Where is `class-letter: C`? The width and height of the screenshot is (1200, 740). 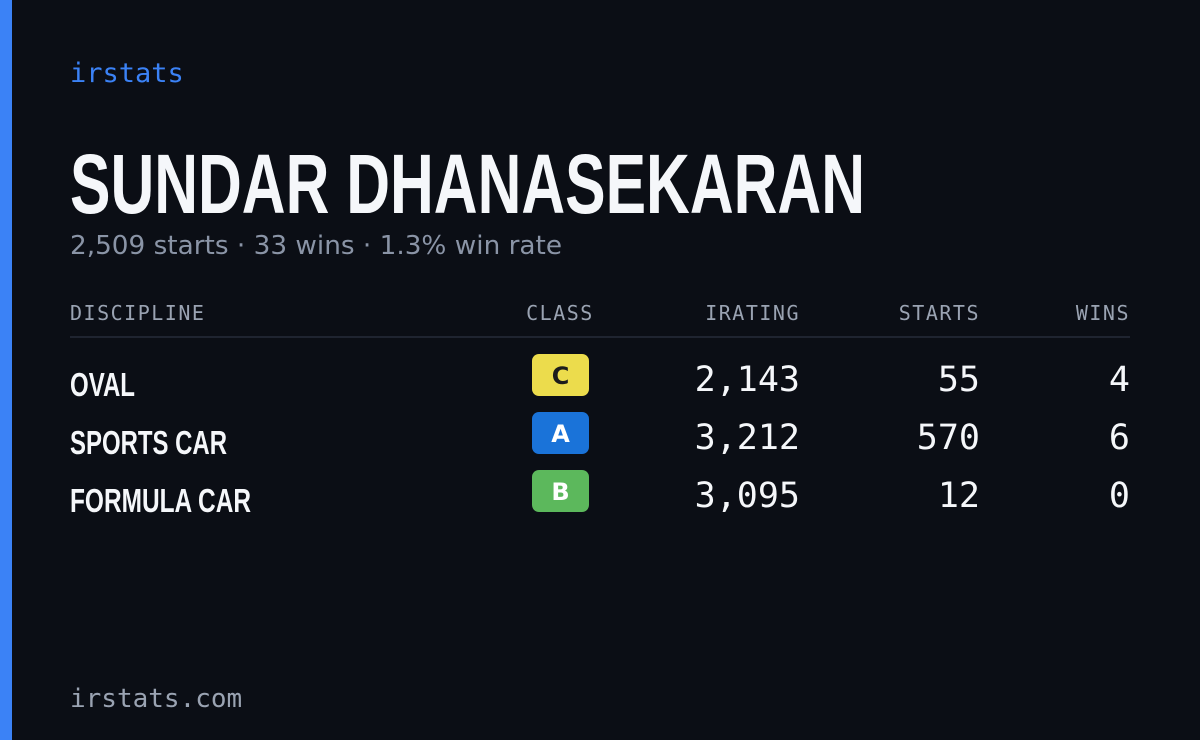
class-letter: C is located at coordinates (561, 376).